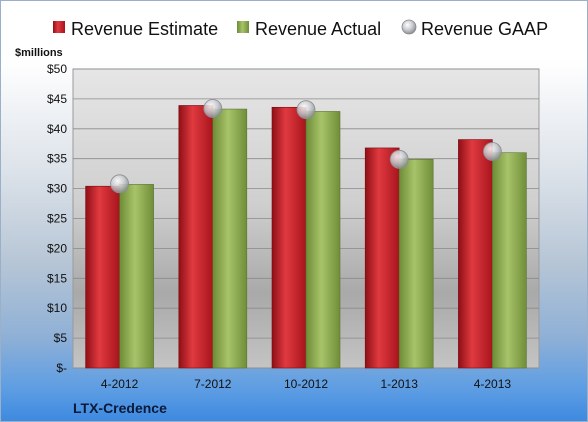 Image resolution: width=588 pixels, height=422 pixels. What do you see at coordinates (57, 189) in the screenshot?
I see `y-tick-label: $30` at bounding box center [57, 189].